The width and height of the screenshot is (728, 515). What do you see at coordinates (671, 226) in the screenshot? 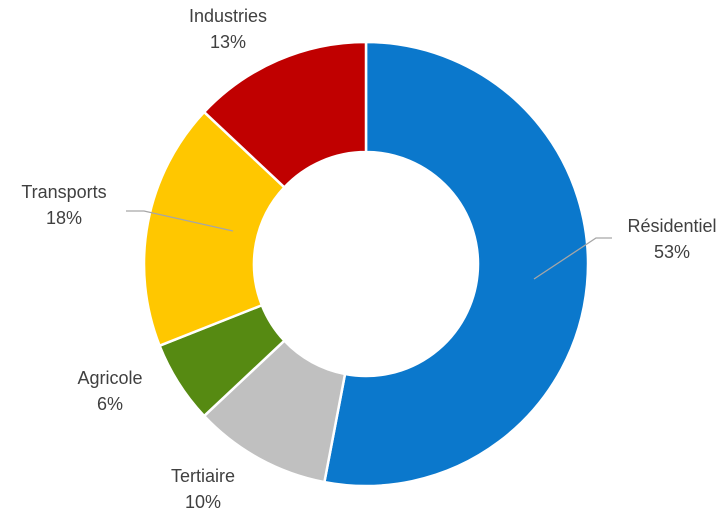
I see `category-label-residentiel: Résidentiel` at bounding box center [671, 226].